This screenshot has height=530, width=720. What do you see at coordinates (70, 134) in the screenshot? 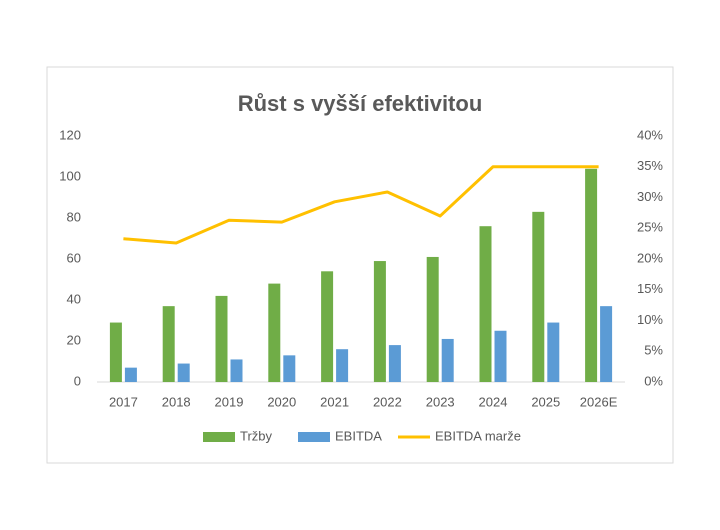
I see `y-tick-label: 120` at bounding box center [70, 134].